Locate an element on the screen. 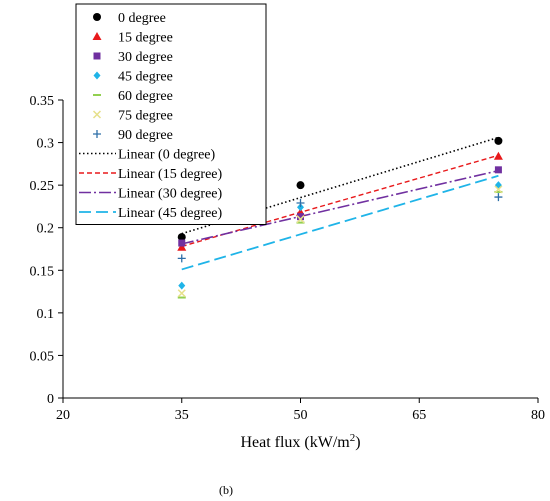  data-point-s3-p1 is located at coordinates (300, 207).